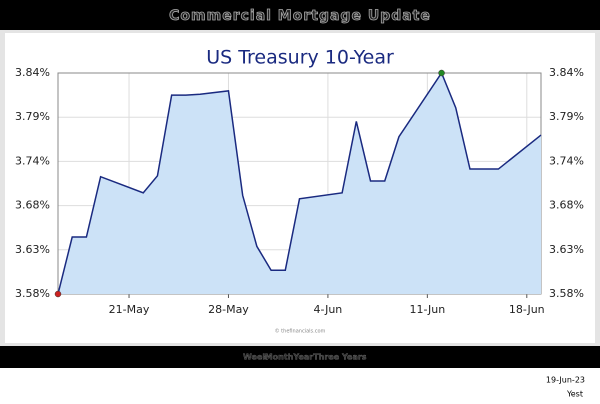 The image size is (600, 404). What do you see at coordinates (32, 72) in the screenshot?
I see `y-tick-label: 3.84%` at bounding box center [32, 72].